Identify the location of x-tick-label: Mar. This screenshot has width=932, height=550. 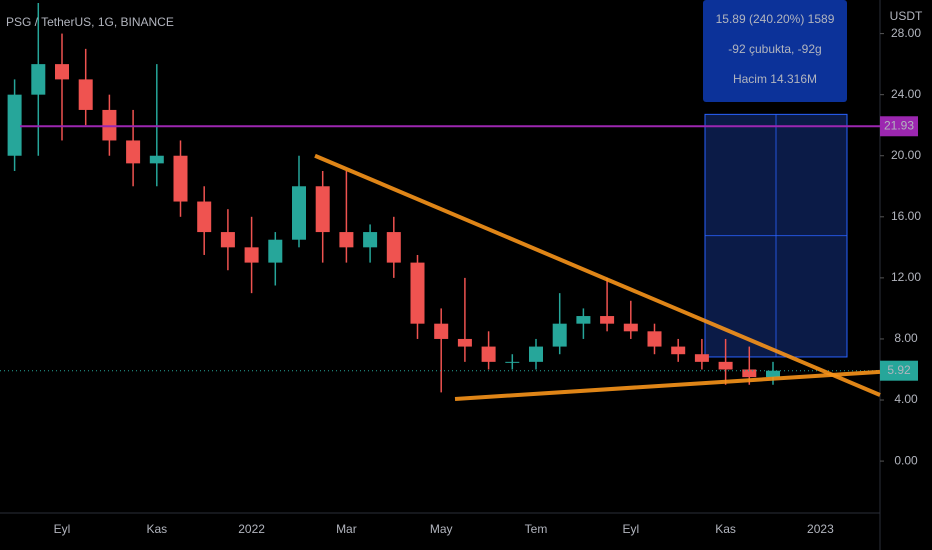
(346, 529).